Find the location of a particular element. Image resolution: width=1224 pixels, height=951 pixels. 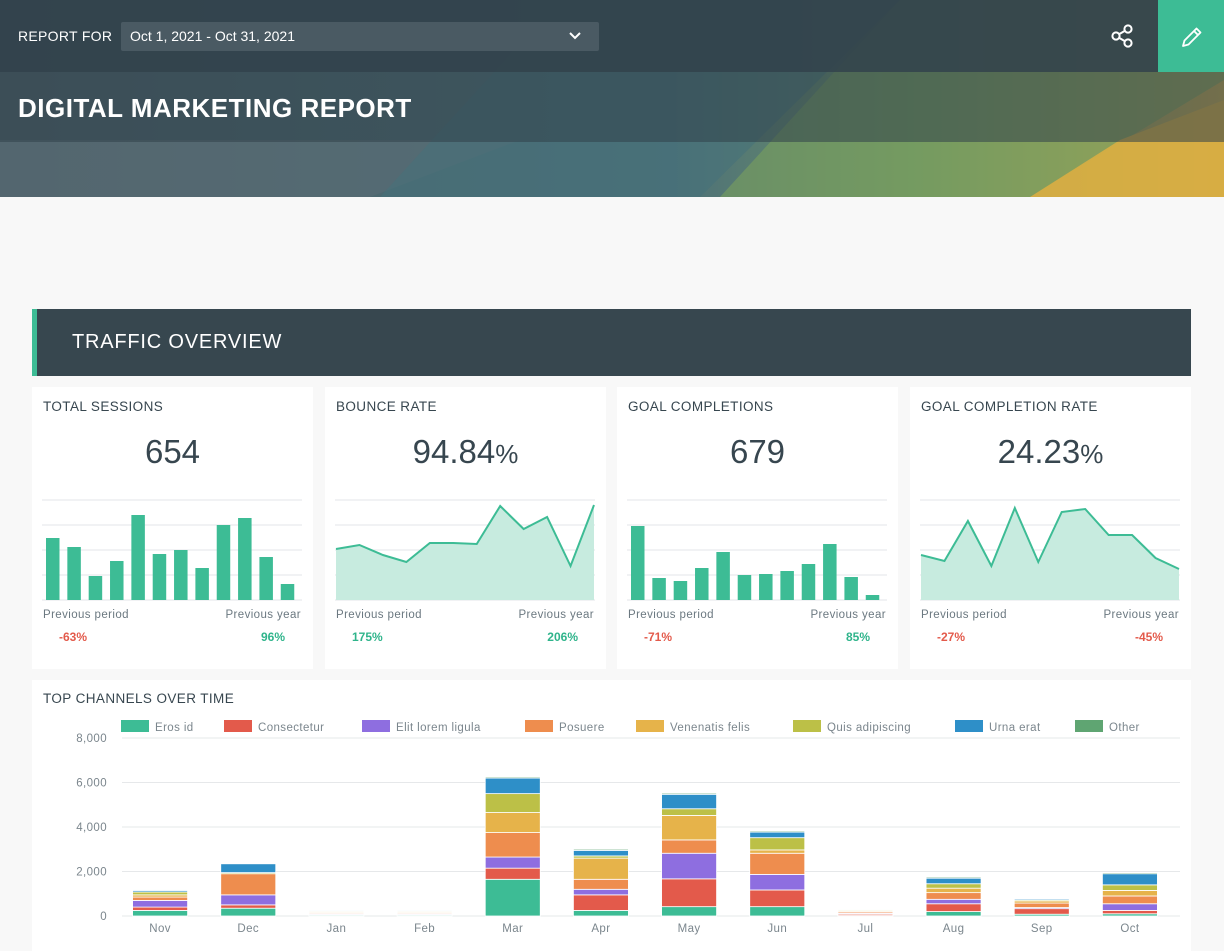

share-button is located at coordinates (1122, 36).